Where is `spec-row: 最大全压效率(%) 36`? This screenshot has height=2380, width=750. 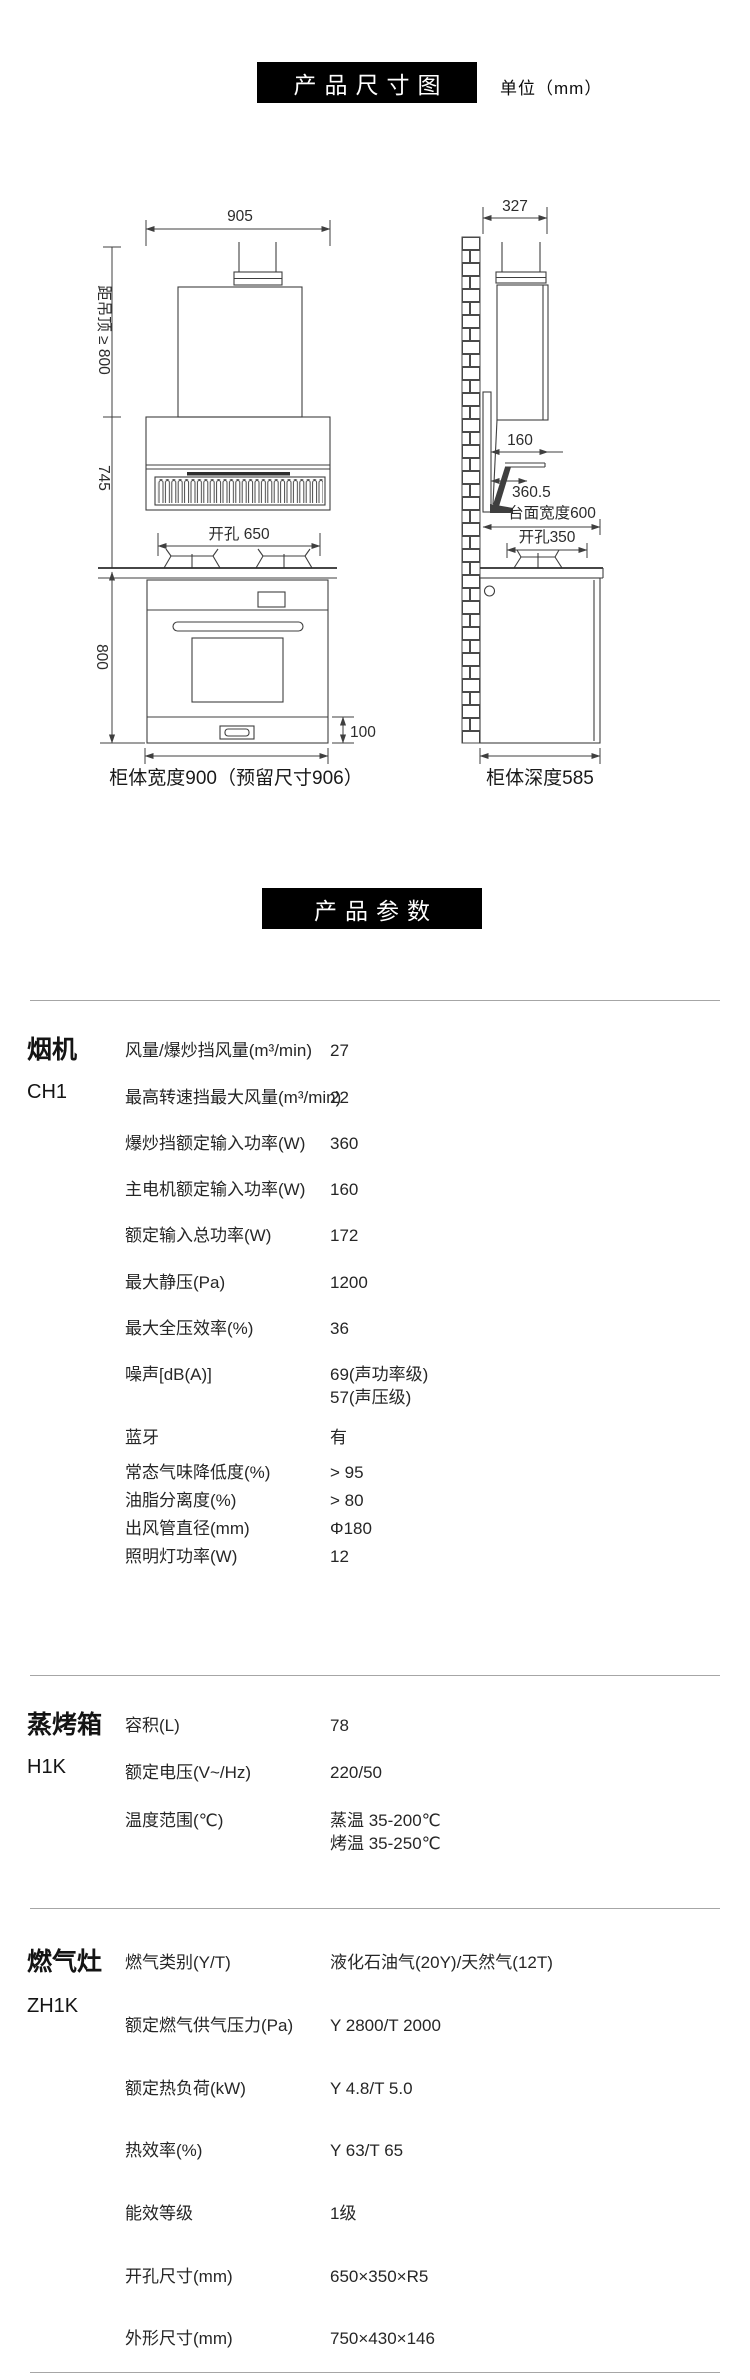
spec-row: 最大全压效率(%) 36 is located at coordinates (375, 1329).